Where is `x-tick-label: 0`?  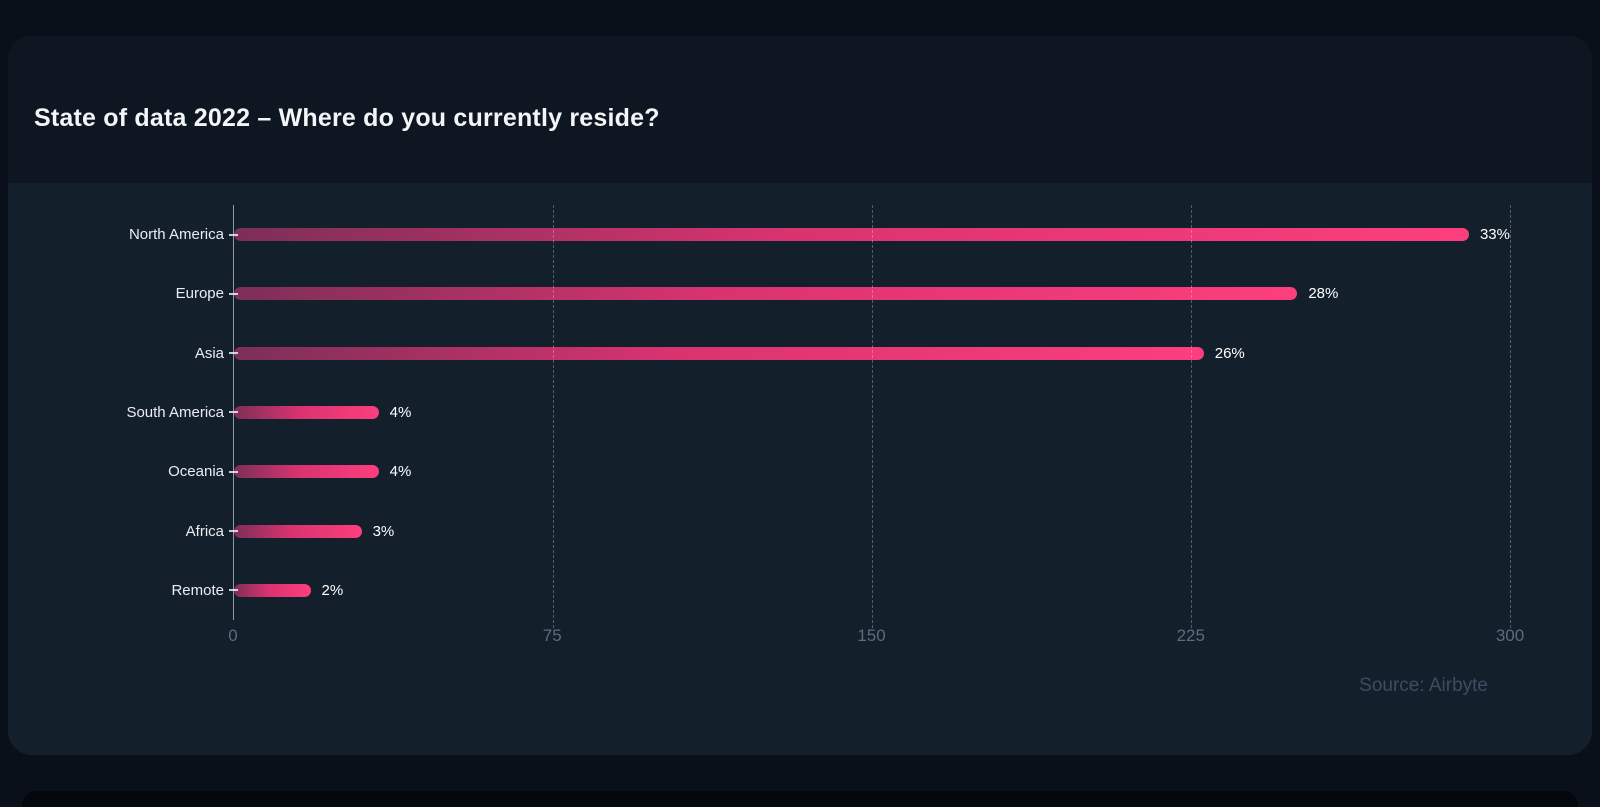
x-tick-label: 0 is located at coordinates (233, 635).